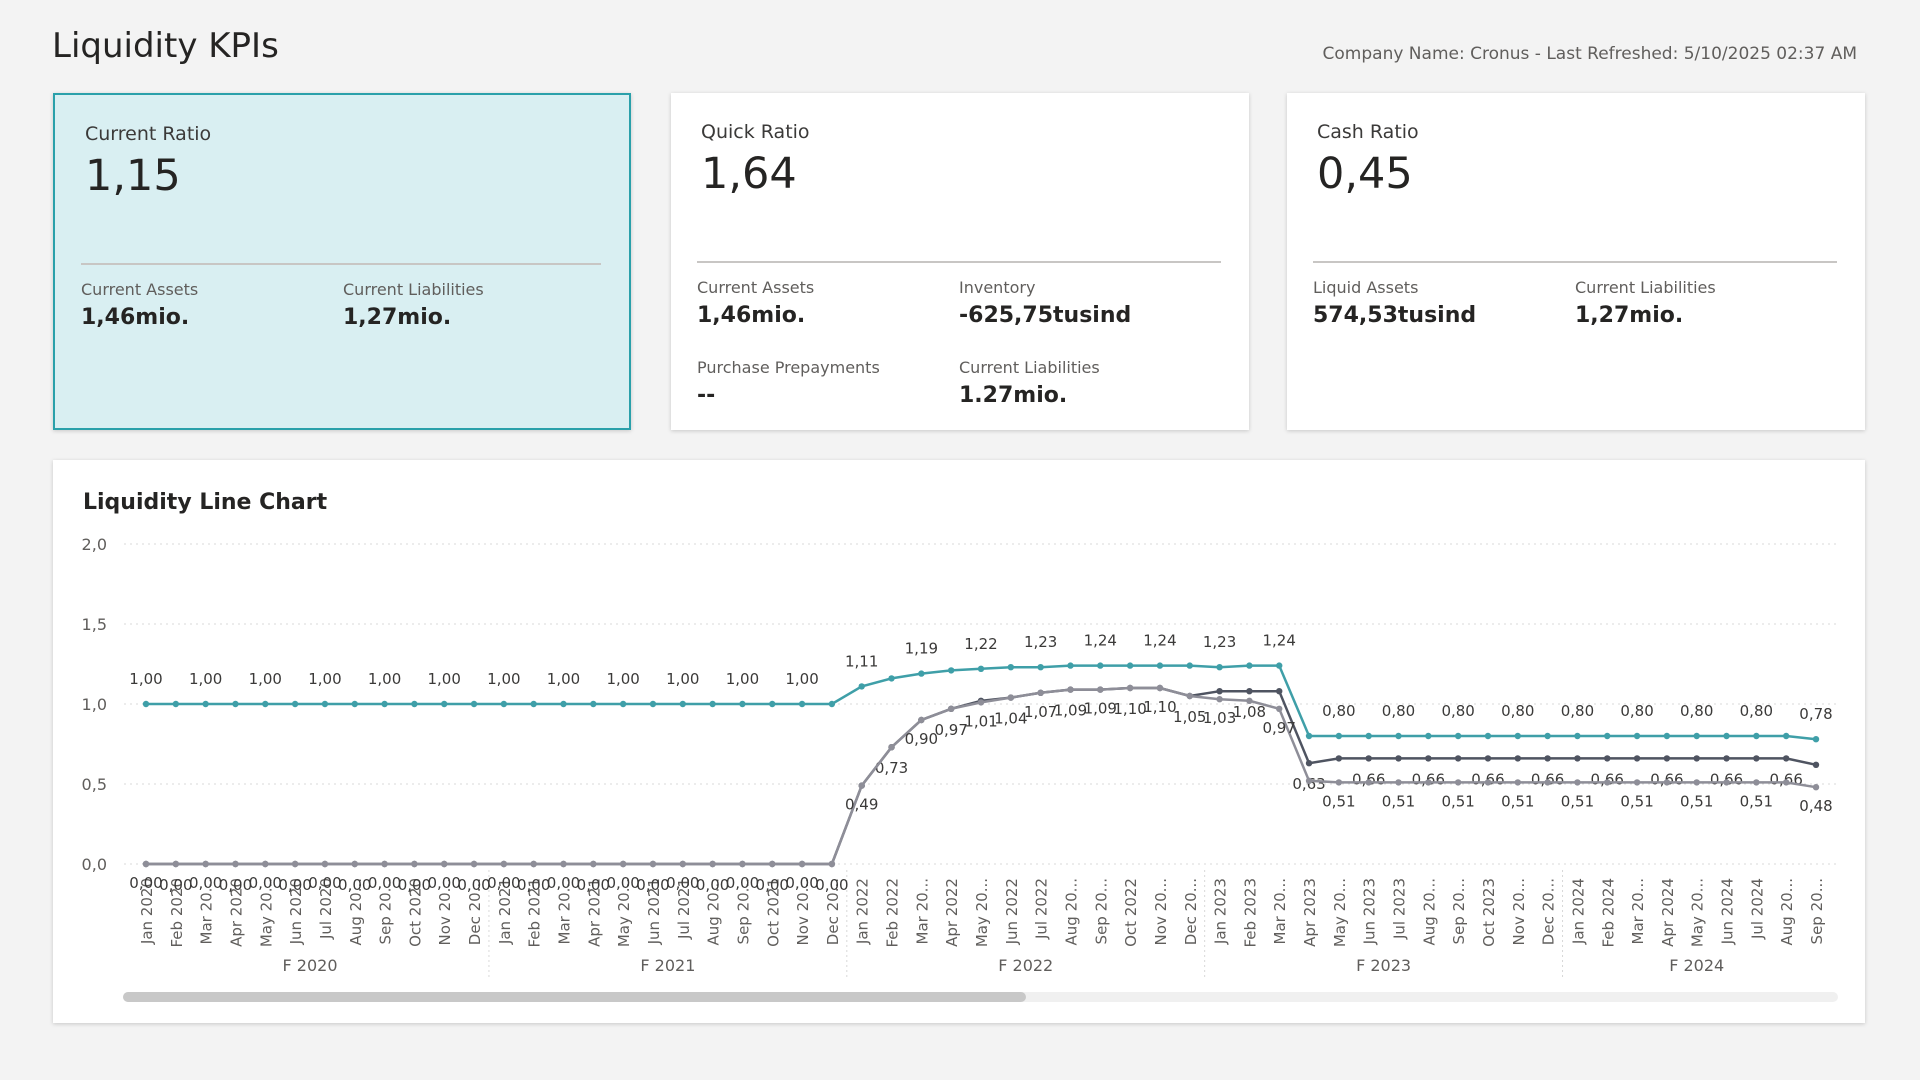  I want to click on x-tick-label: Apr 2022, so click(952, 912).